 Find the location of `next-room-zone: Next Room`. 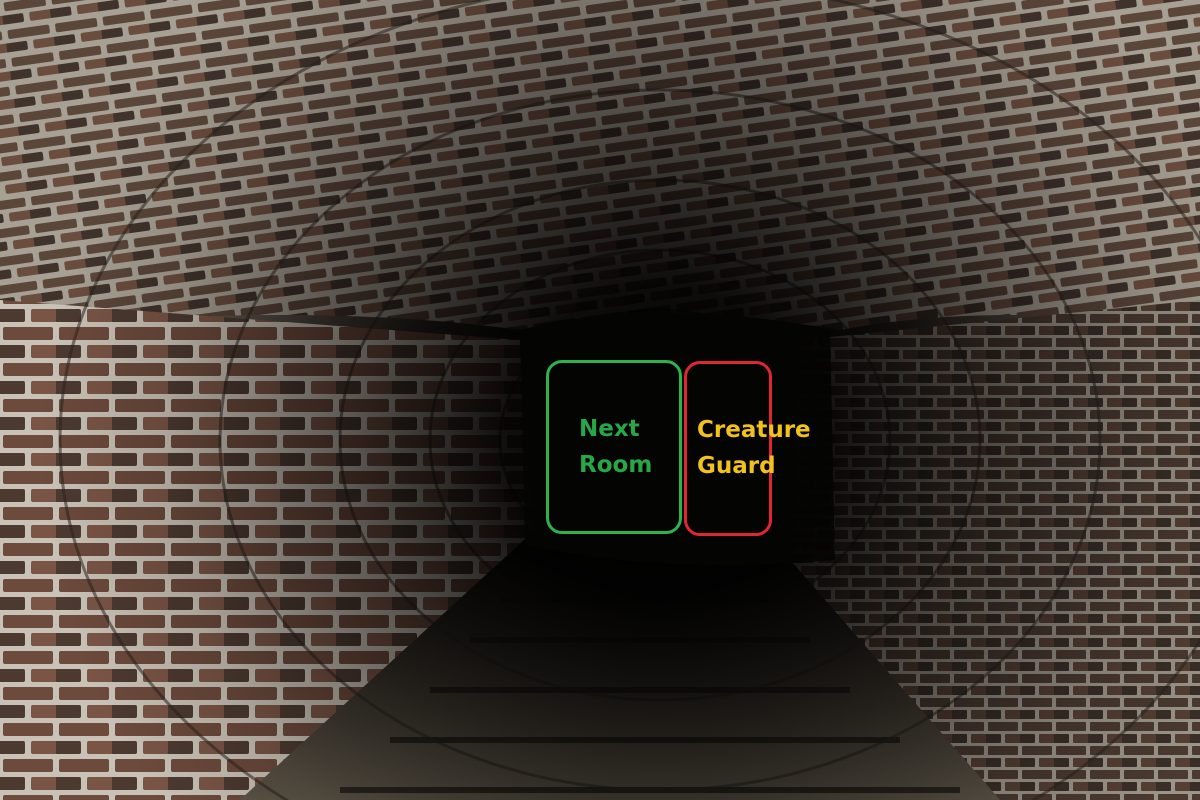

next-room-zone: Next Room is located at coordinates (614, 447).